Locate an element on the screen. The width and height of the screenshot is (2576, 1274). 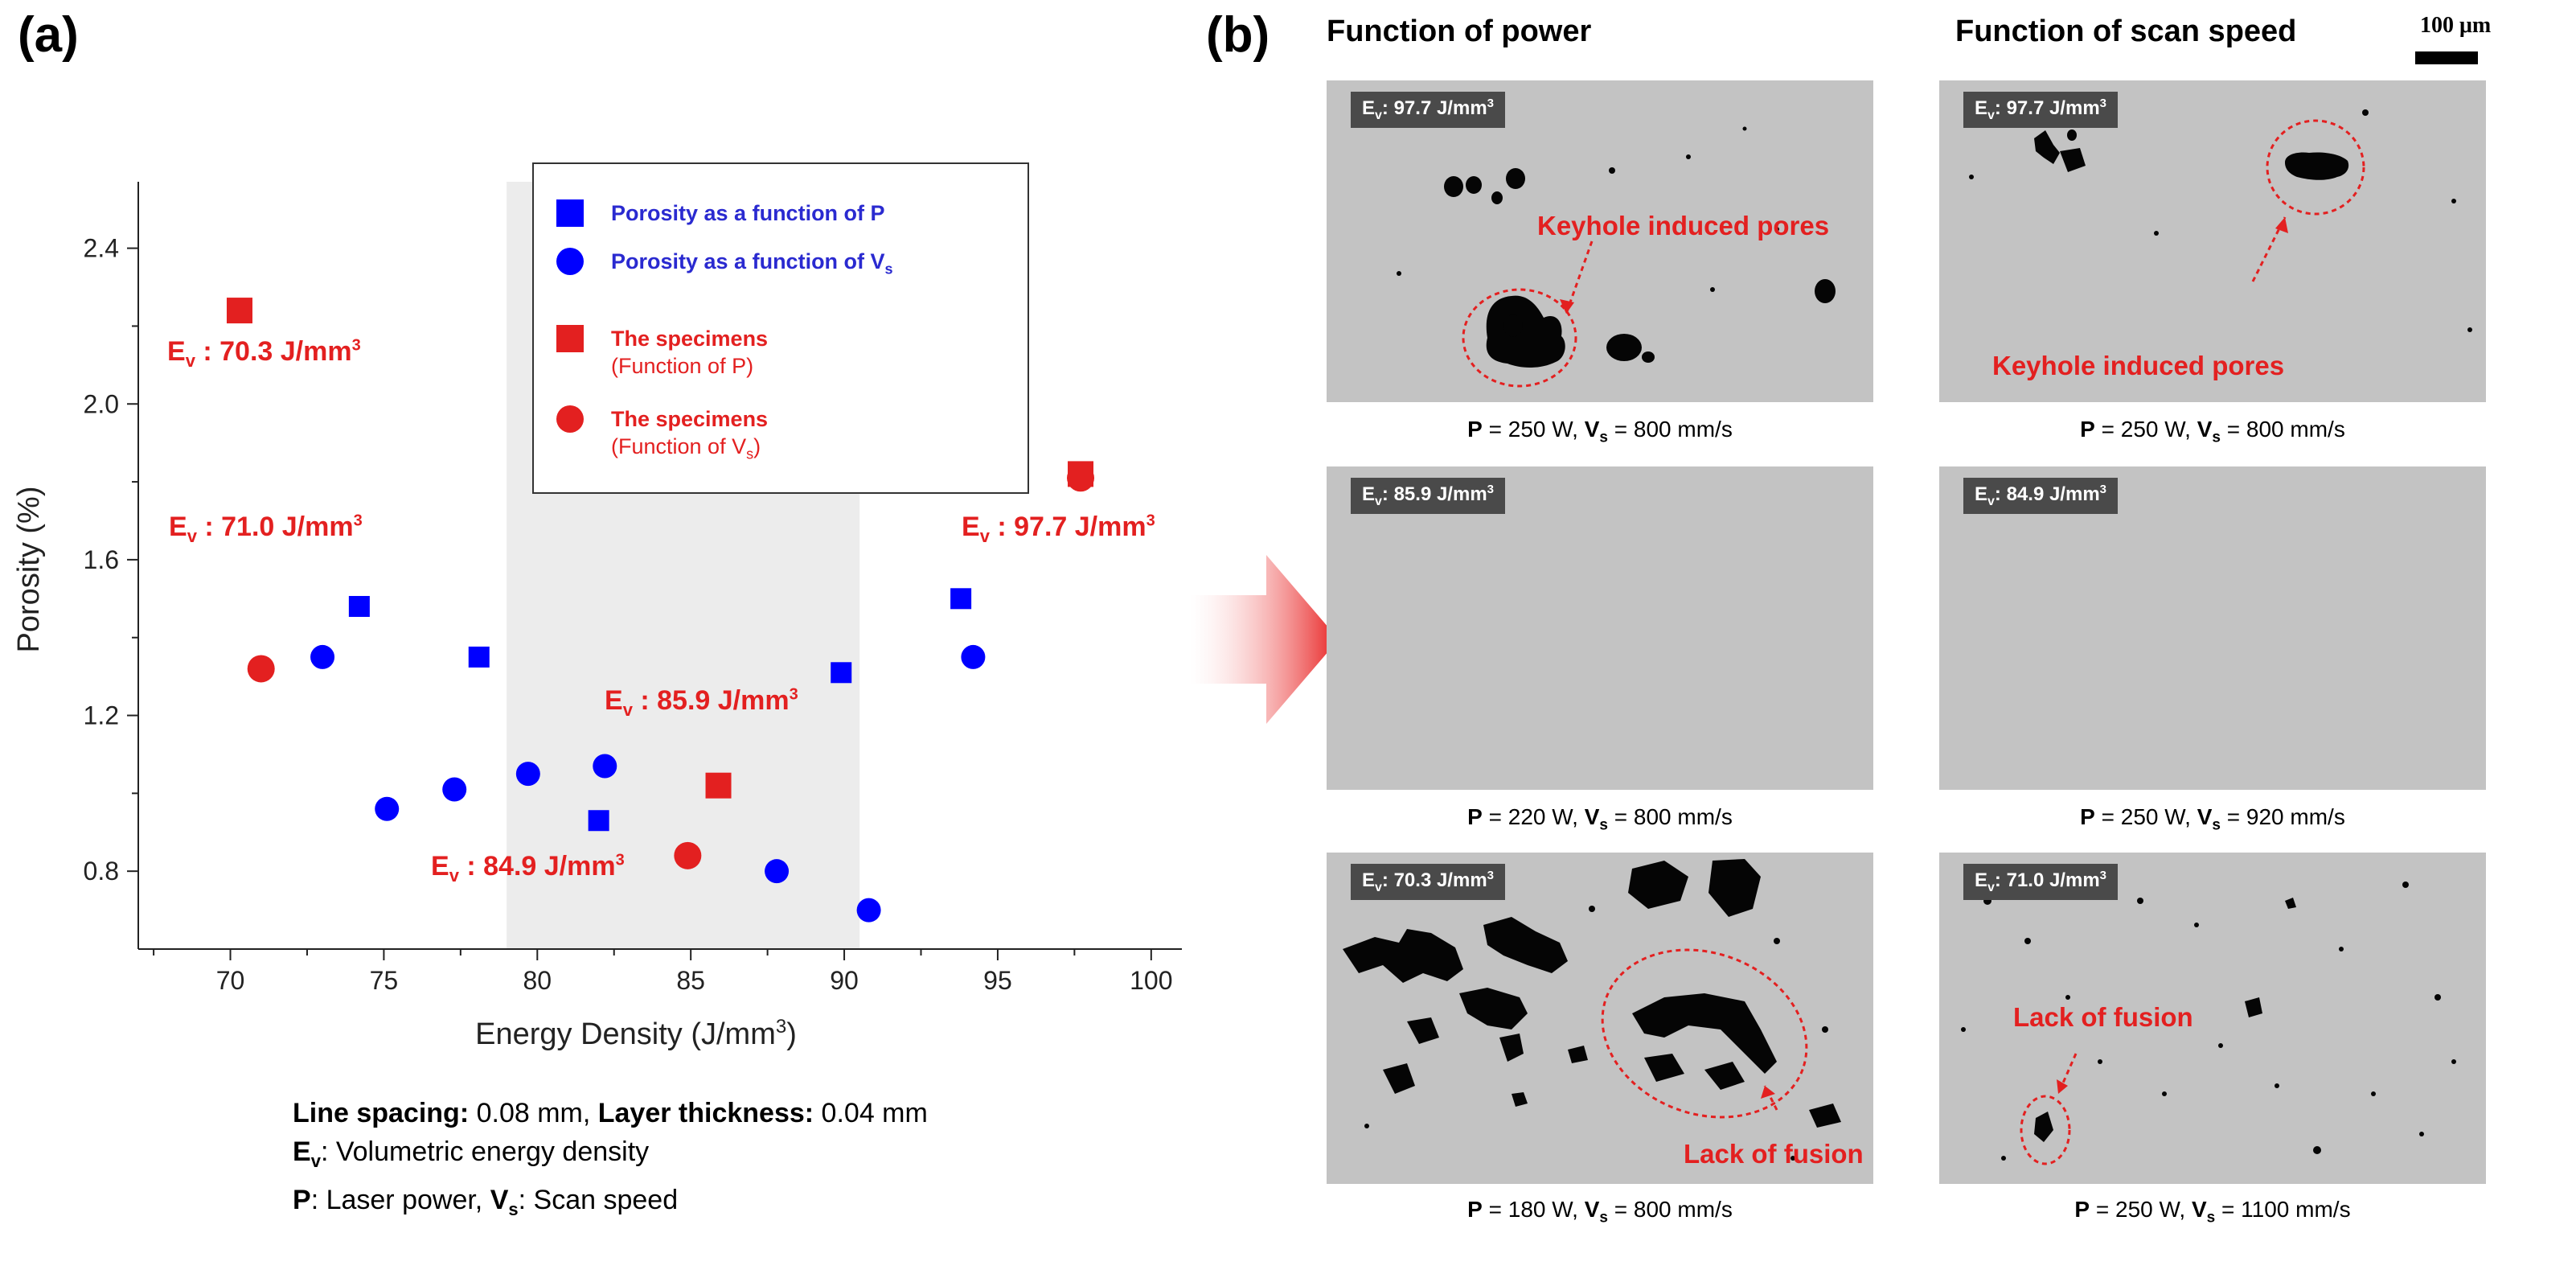
tag-p3: Ev: 70.3 J/mm3 is located at coordinates (1428, 882).